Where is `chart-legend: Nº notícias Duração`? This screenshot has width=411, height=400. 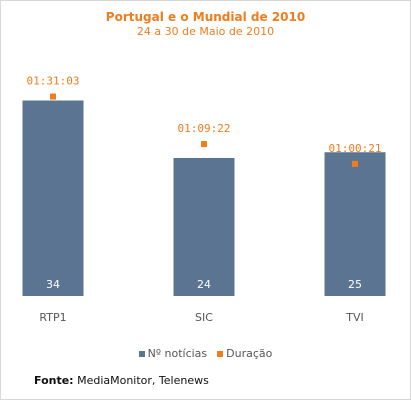 chart-legend: Nº notícias Duração is located at coordinates (205, 353).